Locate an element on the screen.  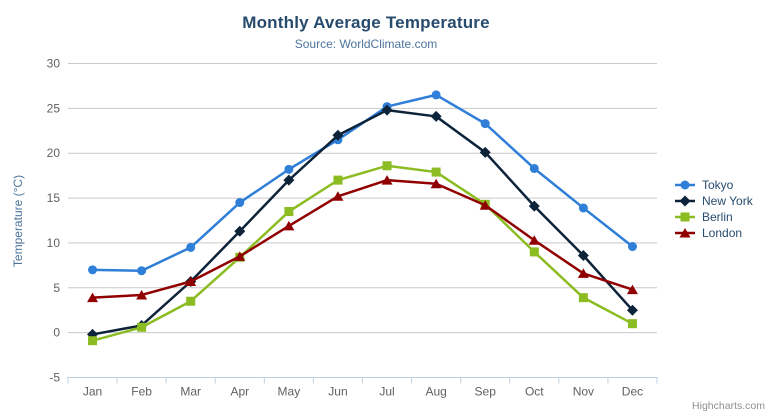
legend-item-new-york: New York is located at coordinates (713, 201).